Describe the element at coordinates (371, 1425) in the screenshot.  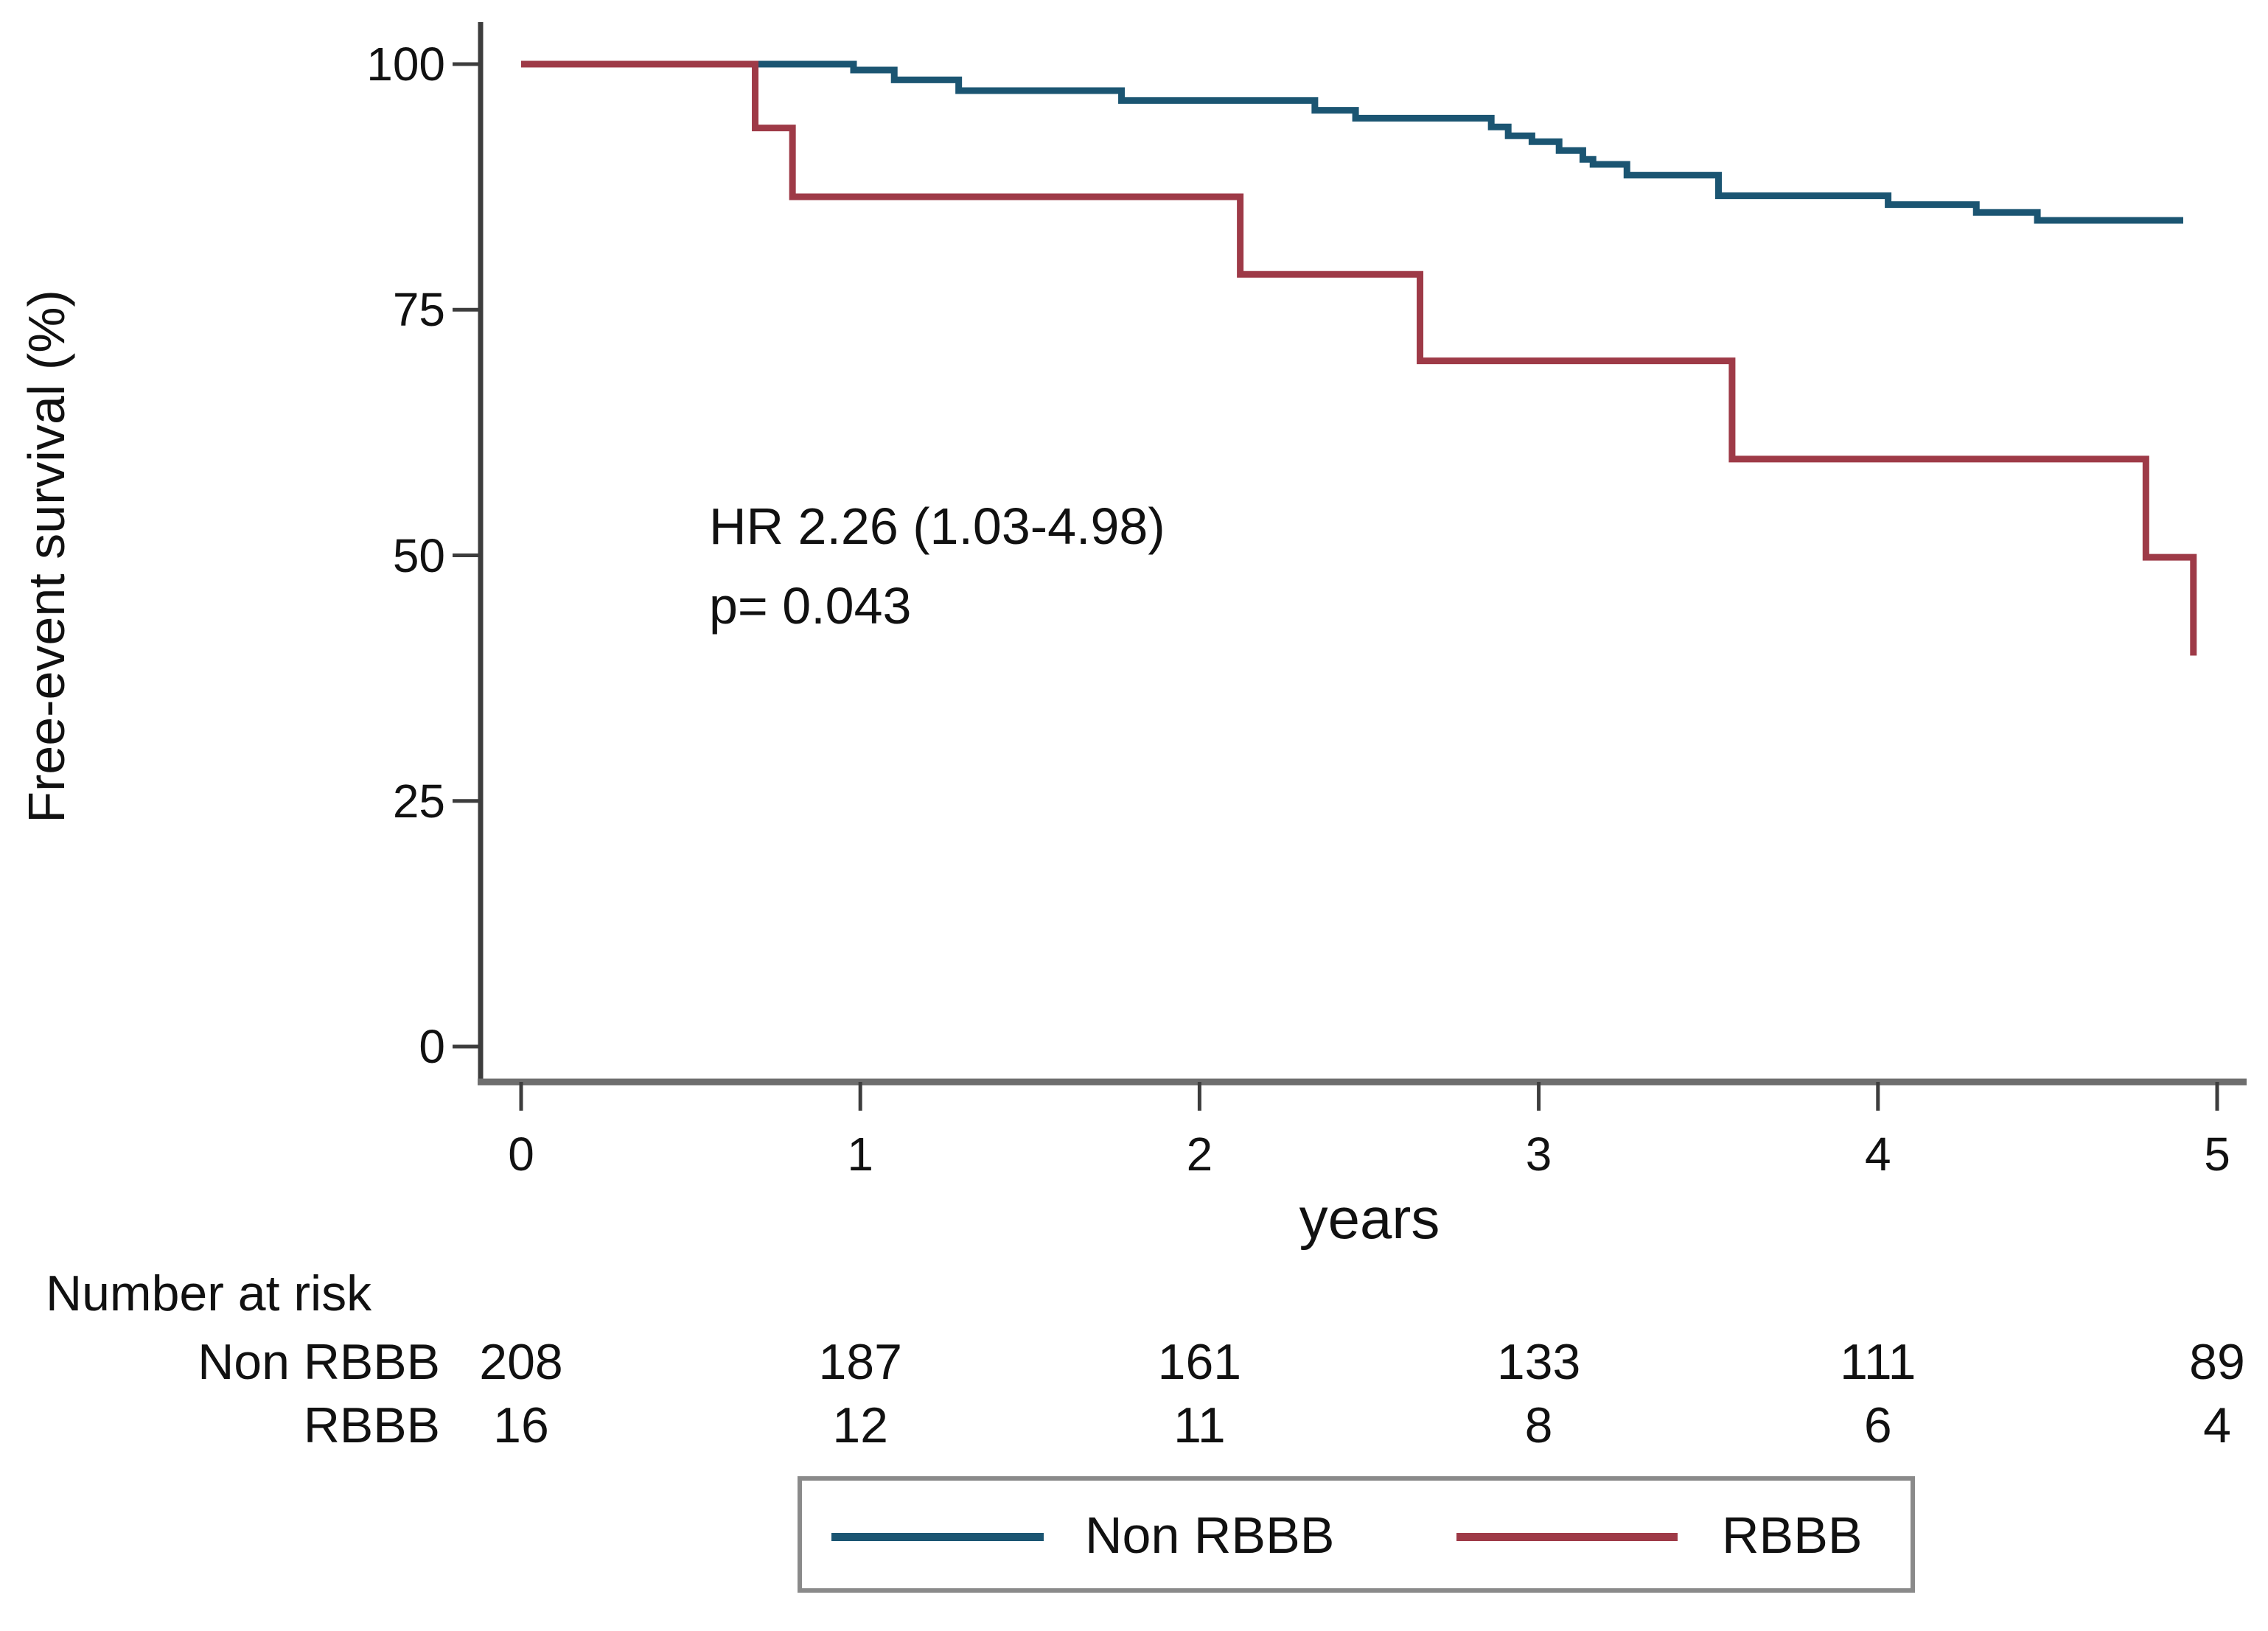
I see `risk-row-label-rbbb: RBBB` at that location.